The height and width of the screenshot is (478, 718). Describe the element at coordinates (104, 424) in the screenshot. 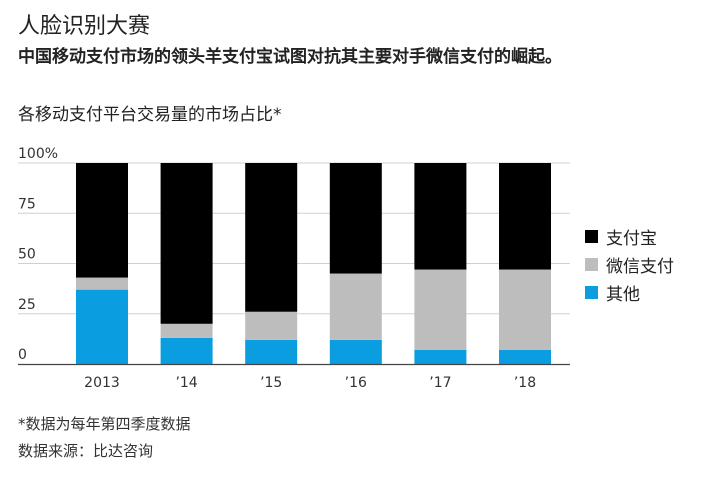

I see `footnote: *数据为每年第四季度数据` at that location.